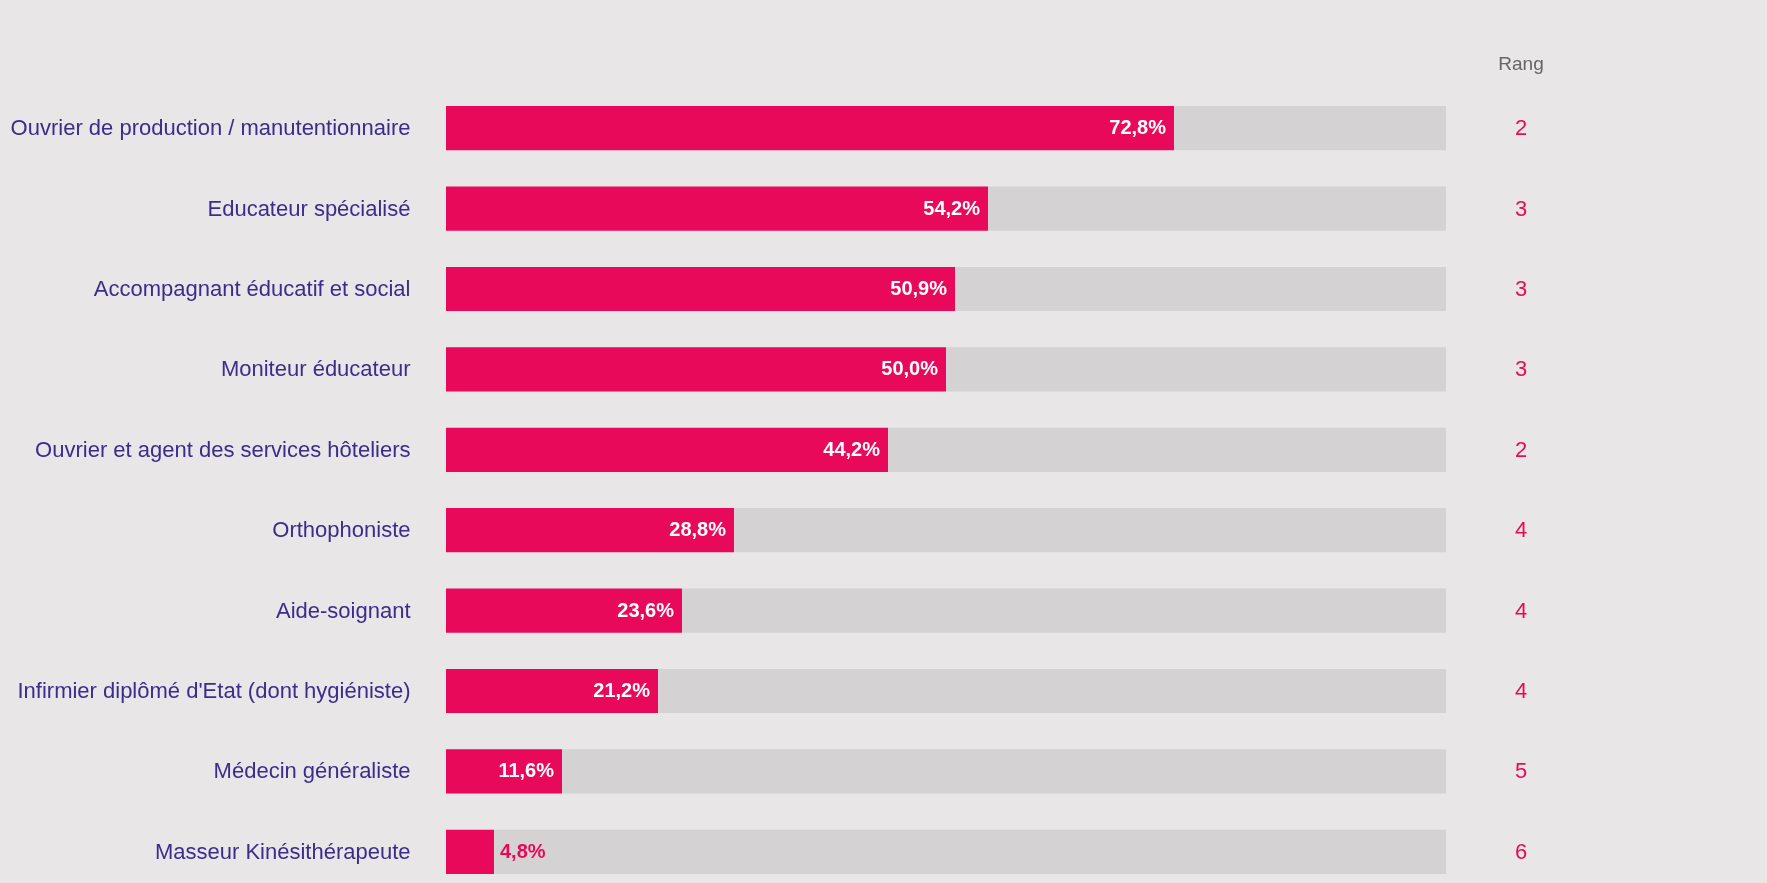 The image size is (1767, 883). Describe the element at coordinates (952, 207) in the screenshot. I see `data-label: 54,2%` at that location.